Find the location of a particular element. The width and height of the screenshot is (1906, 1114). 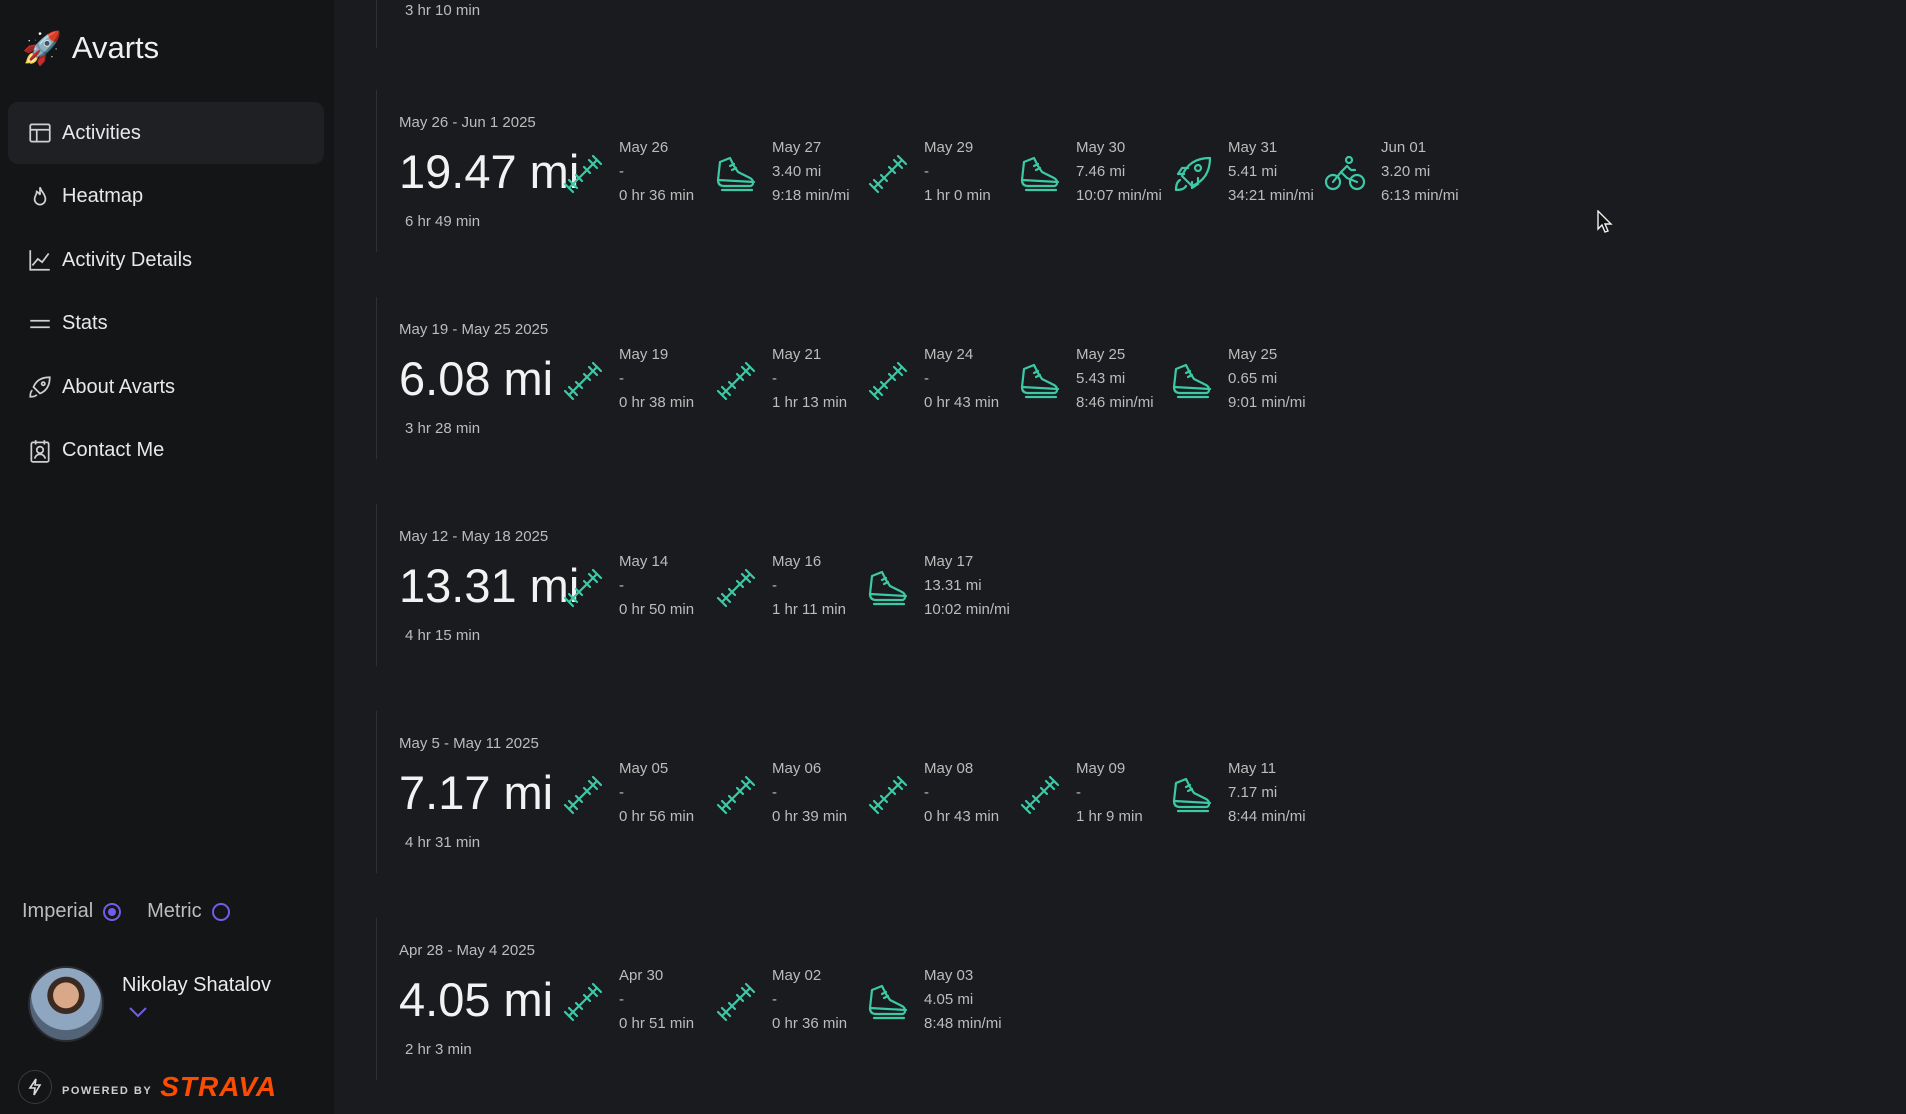

activity-item: May 25 0.65 mi 9:01 min/mi is located at coordinates (1238, 379).